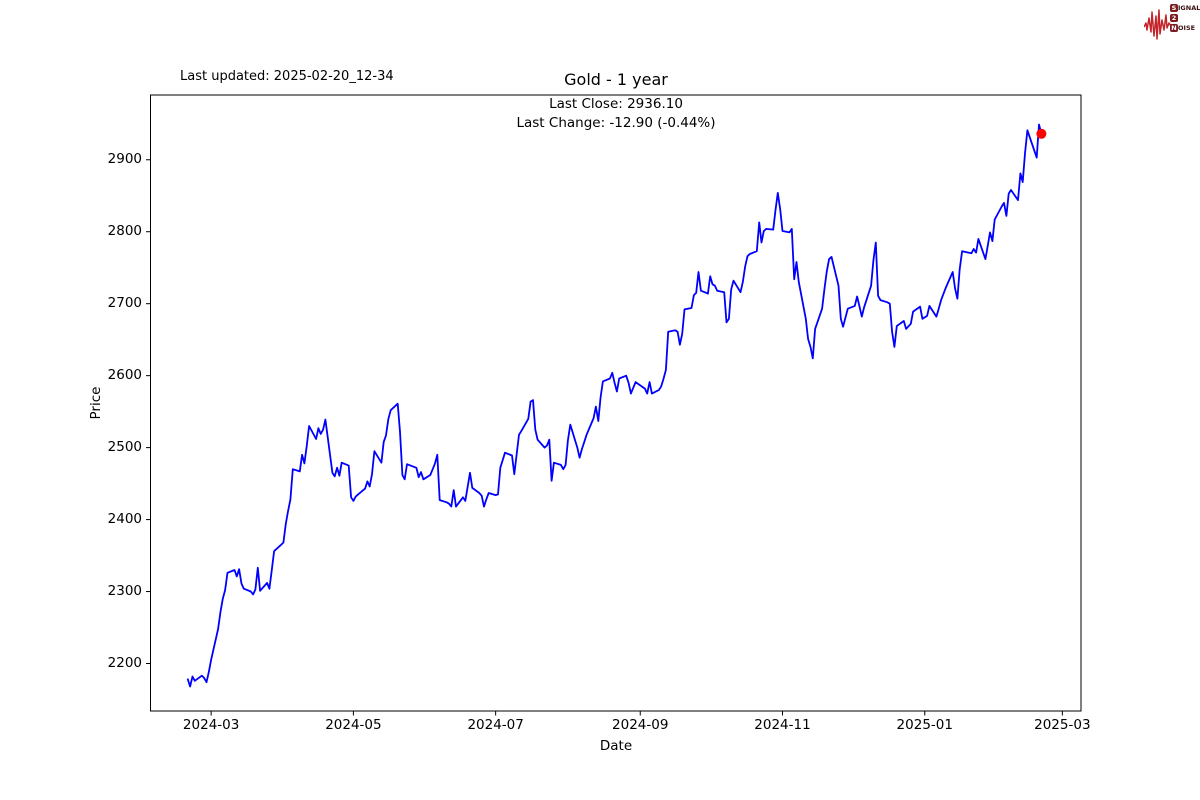 This screenshot has height=800, width=1200. I want to click on signal2noise-logo: S IGNAL 2 NOISE, so click(1172, 23).